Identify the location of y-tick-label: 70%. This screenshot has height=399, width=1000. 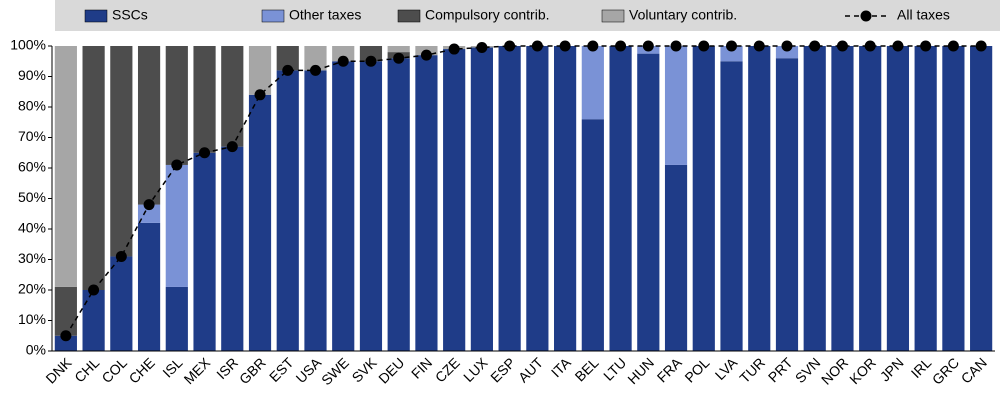
(32, 136).